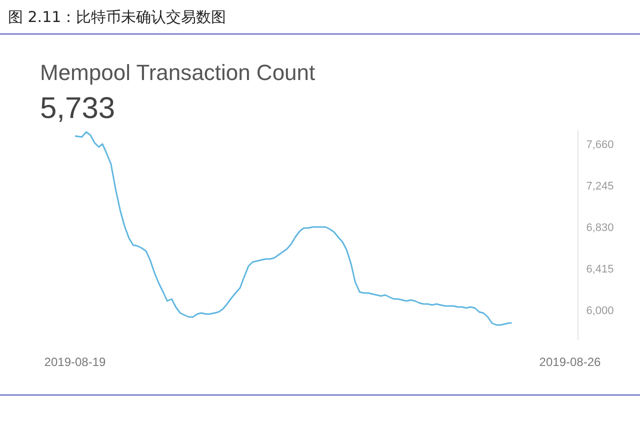  Describe the element at coordinates (600, 270) in the screenshot. I see `y-tick-label: 6,415` at that location.